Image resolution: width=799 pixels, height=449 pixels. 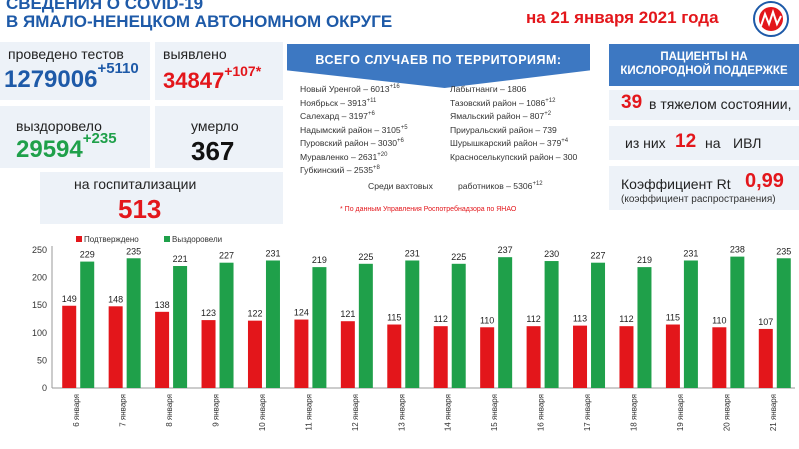 What do you see at coordinates (226, 256) in the screenshot?
I see `data-label-1-3: 227` at bounding box center [226, 256].